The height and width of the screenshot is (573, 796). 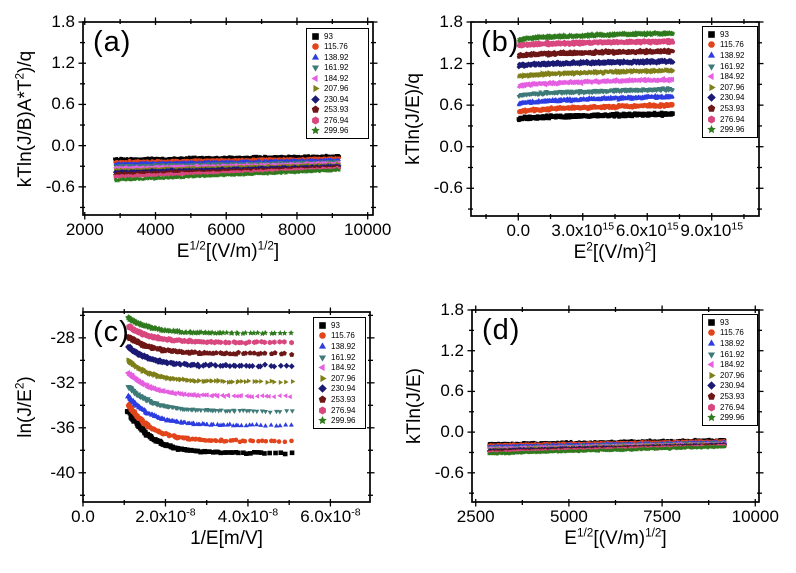 What do you see at coordinates (226, 229) in the screenshot?
I see `x-tick-label: 6000` at bounding box center [226, 229].